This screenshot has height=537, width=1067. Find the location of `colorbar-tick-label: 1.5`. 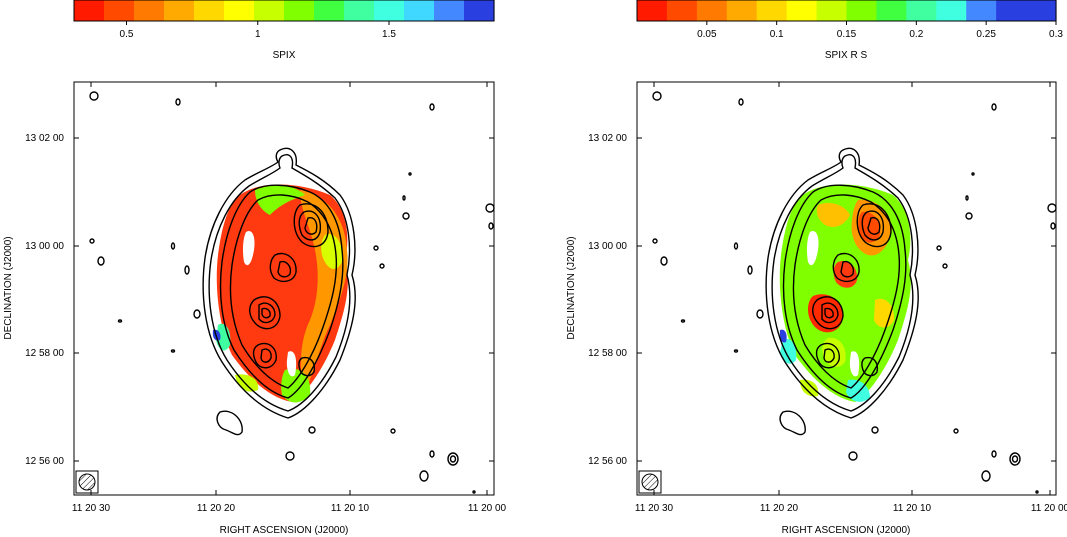

colorbar-tick-label: 1.5 is located at coordinates (389, 34).